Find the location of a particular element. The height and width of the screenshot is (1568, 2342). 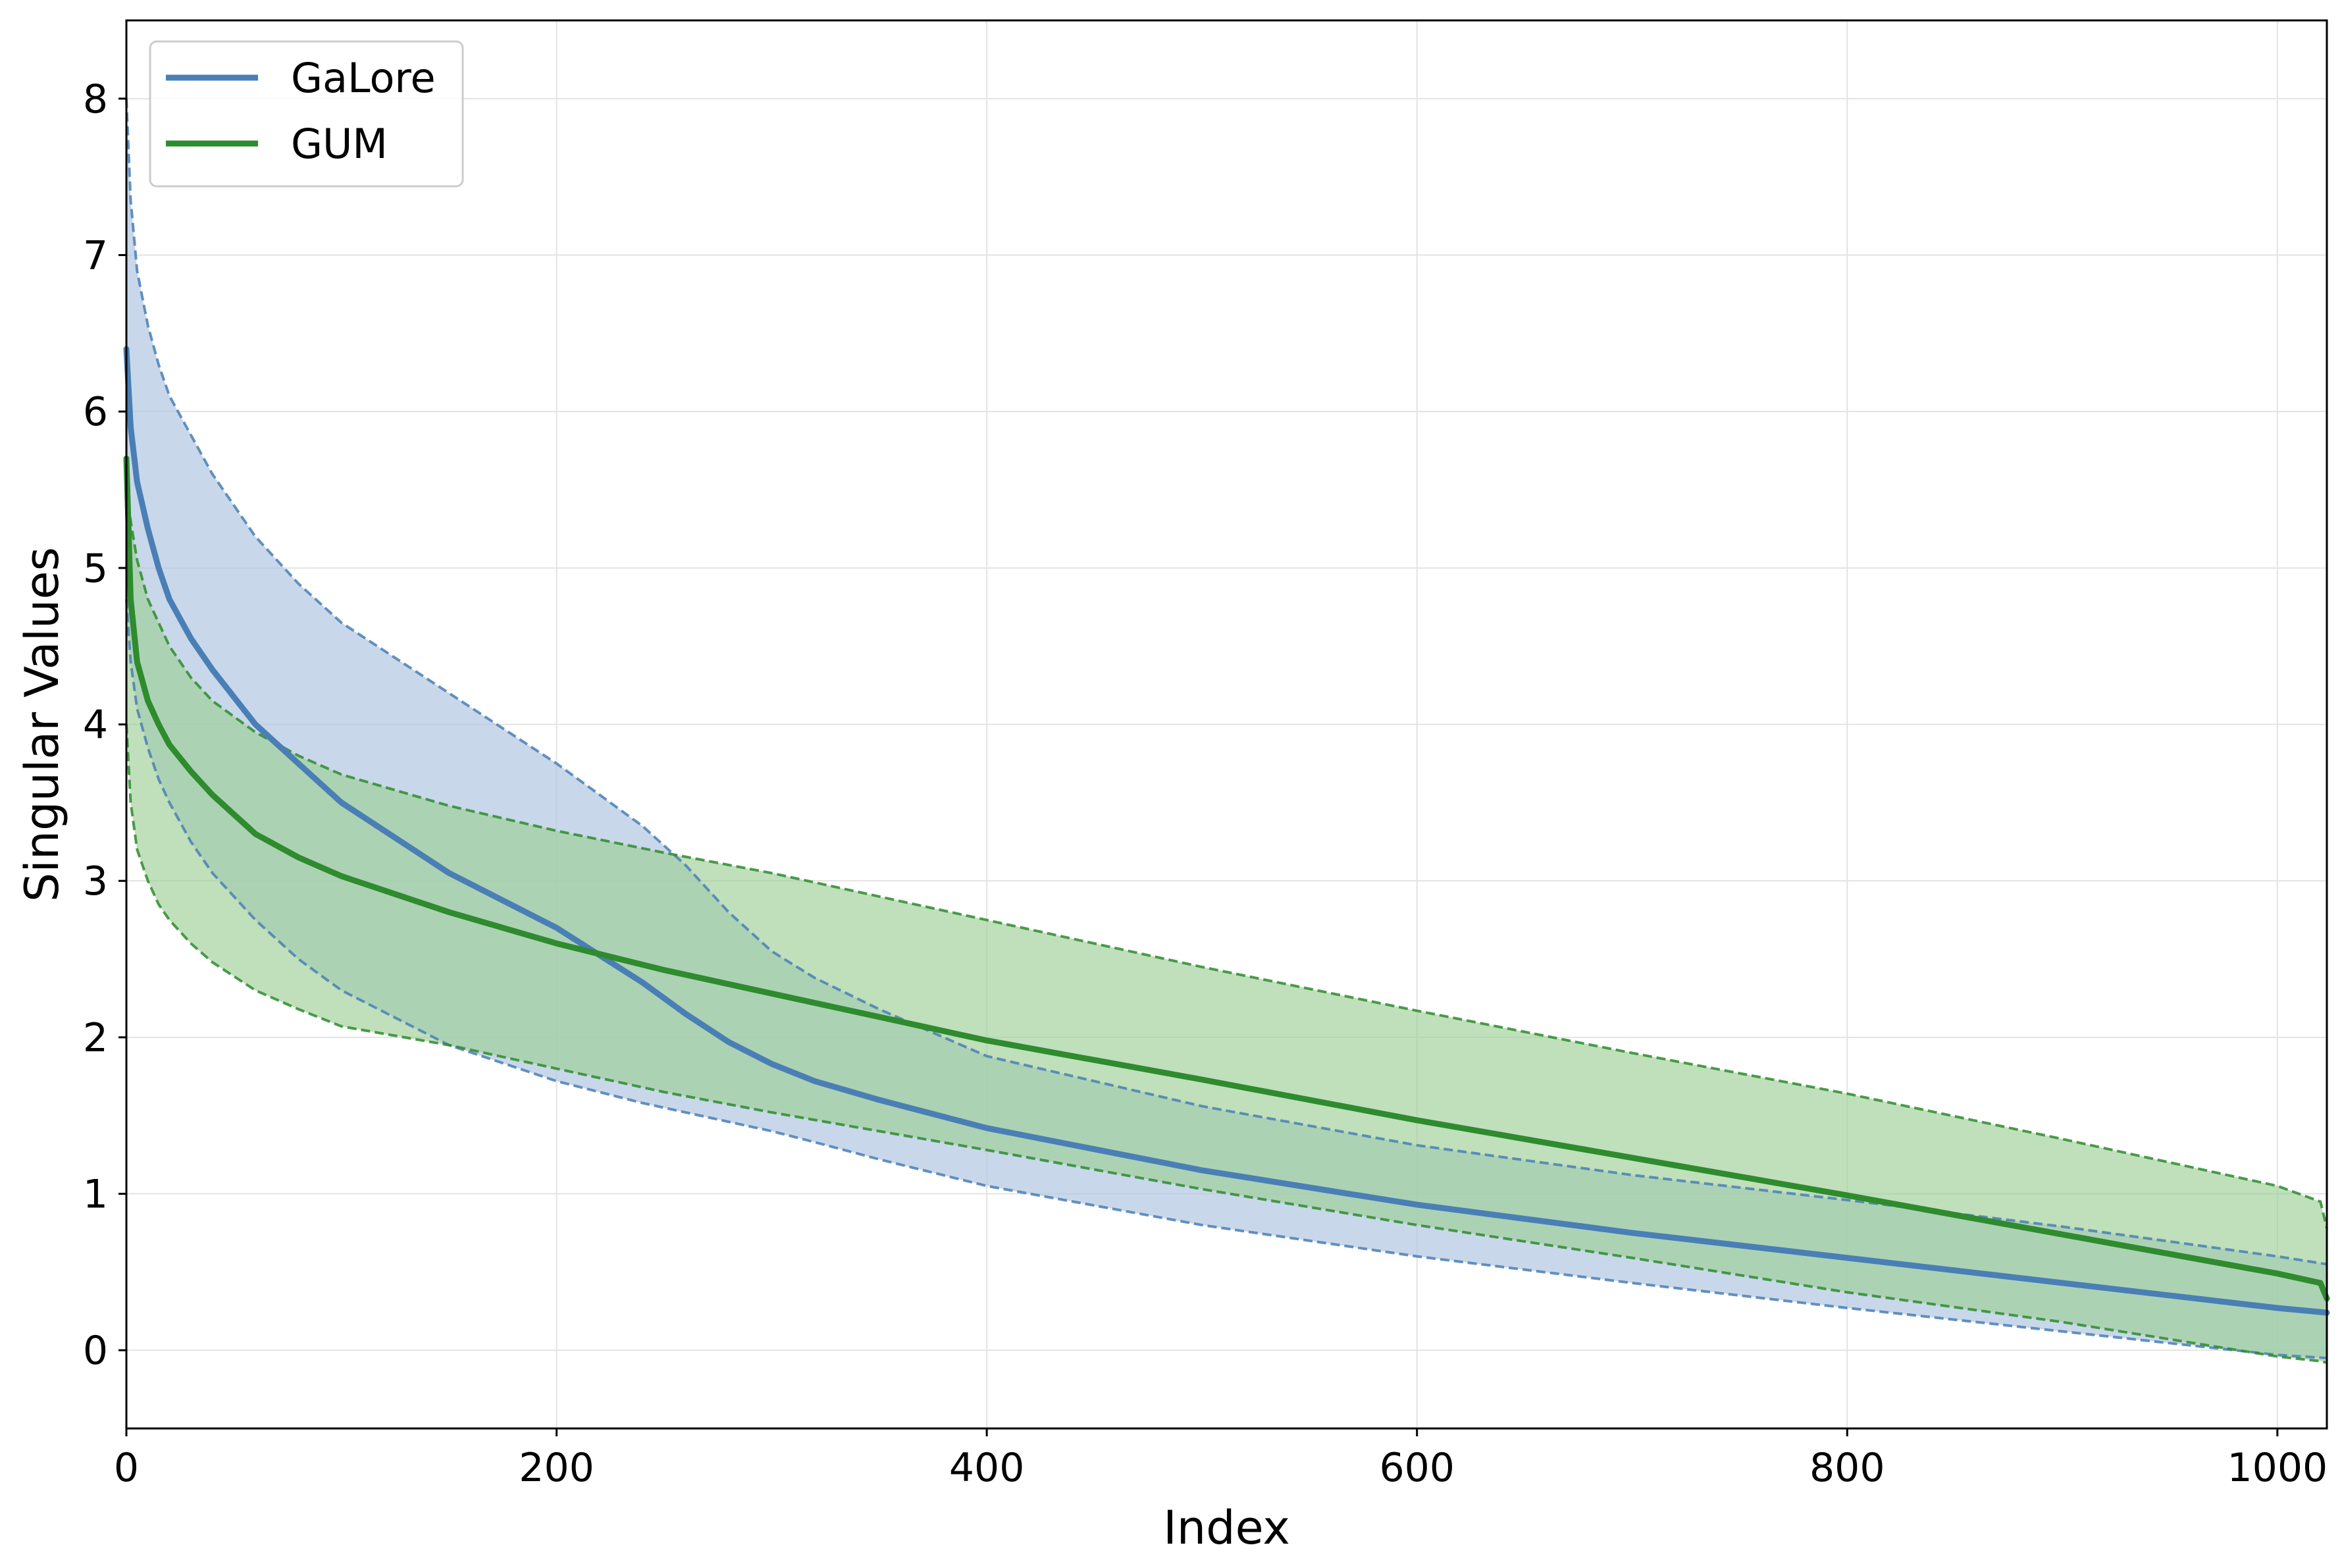

x-tick-label: 600 is located at coordinates (1417, 1468).